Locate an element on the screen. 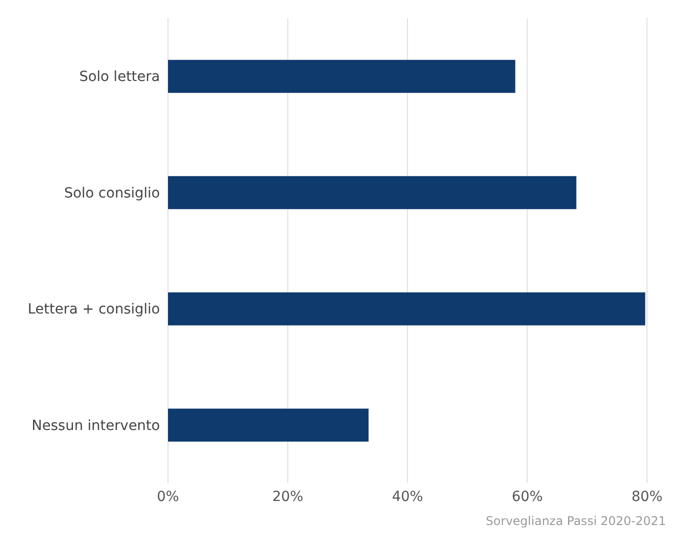 The height and width of the screenshot is (558, 680). x-tick-label: 80% is located at coordinates (647, 496).